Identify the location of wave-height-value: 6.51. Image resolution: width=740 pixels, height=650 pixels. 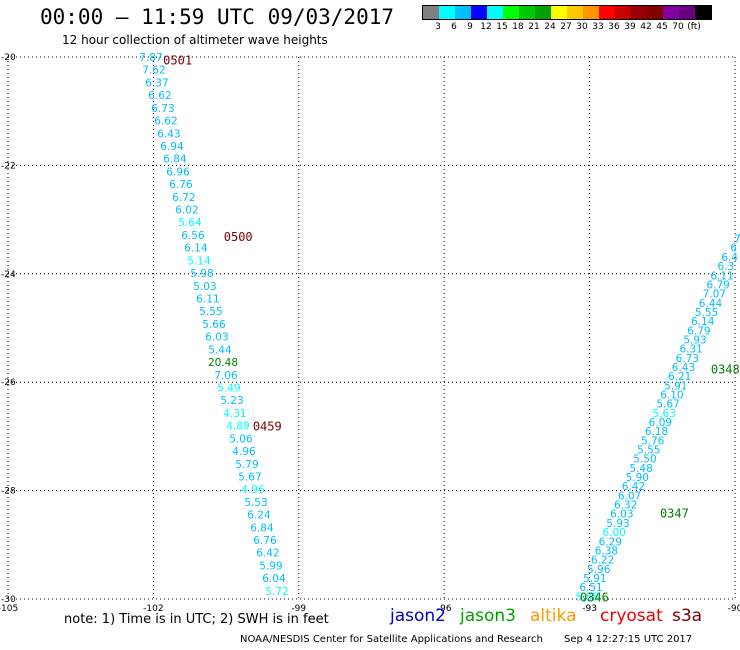
(590, 588).